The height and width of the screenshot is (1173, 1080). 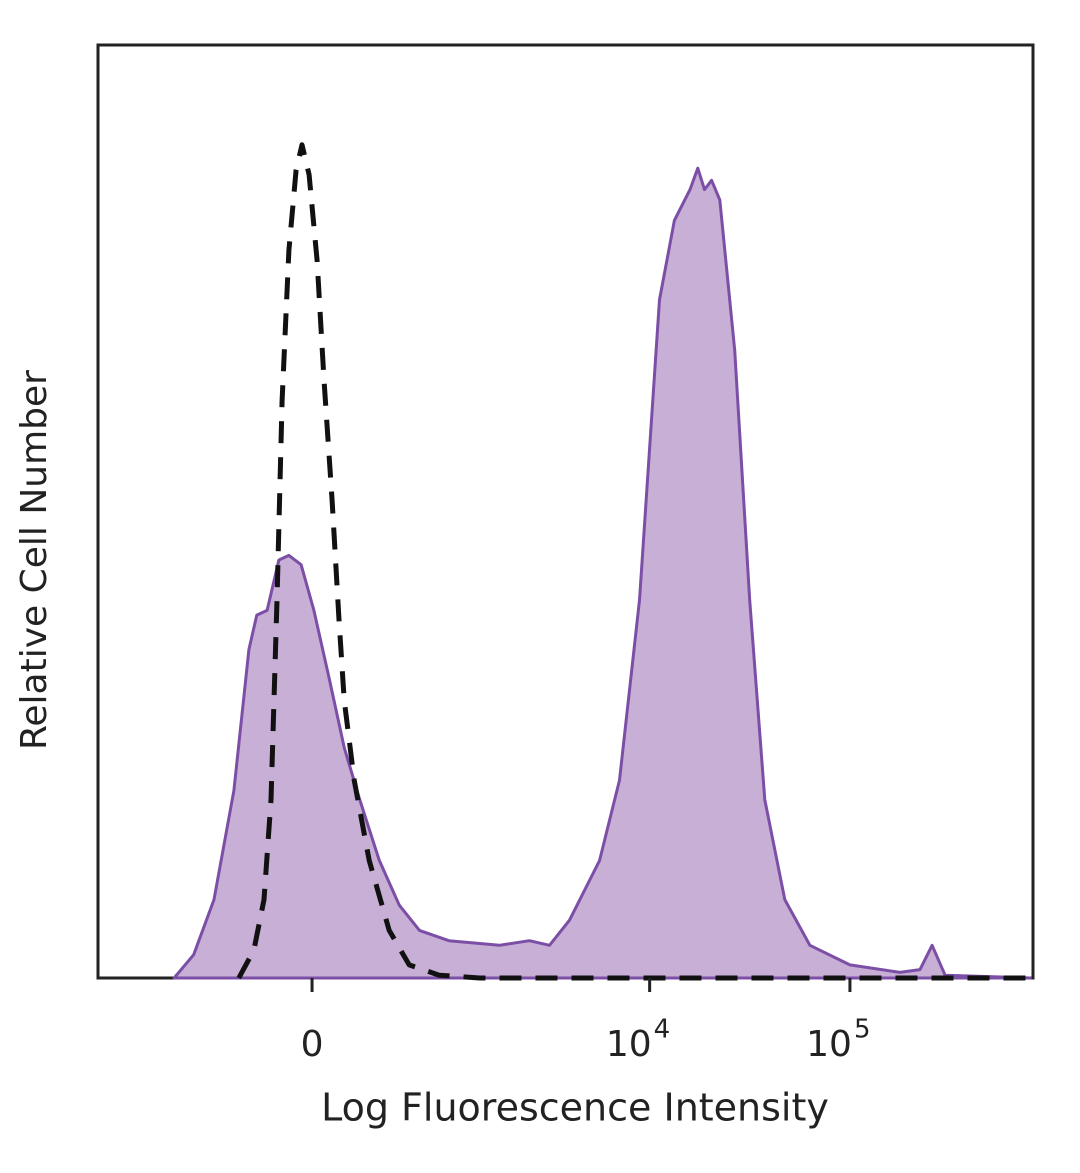 I want to click on y-axis-label: Relative Cell Number, so click(x=34, y=560).